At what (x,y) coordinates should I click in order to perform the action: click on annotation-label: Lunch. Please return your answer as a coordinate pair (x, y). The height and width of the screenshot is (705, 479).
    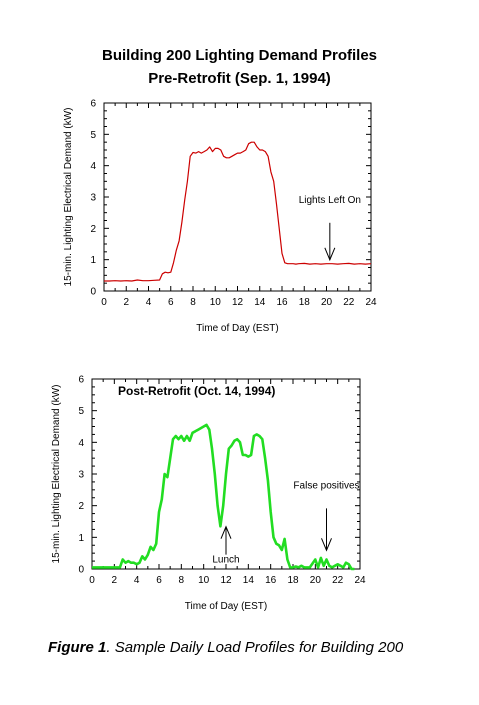
    Looking at the image, I should click on (225, 560).